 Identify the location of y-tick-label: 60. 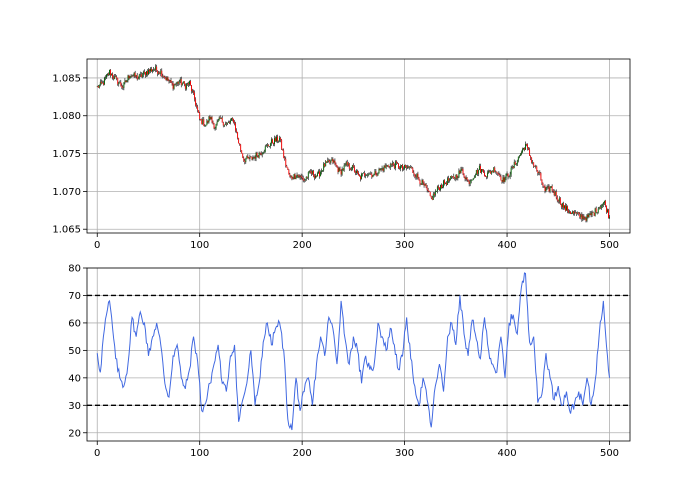
(74, 323).